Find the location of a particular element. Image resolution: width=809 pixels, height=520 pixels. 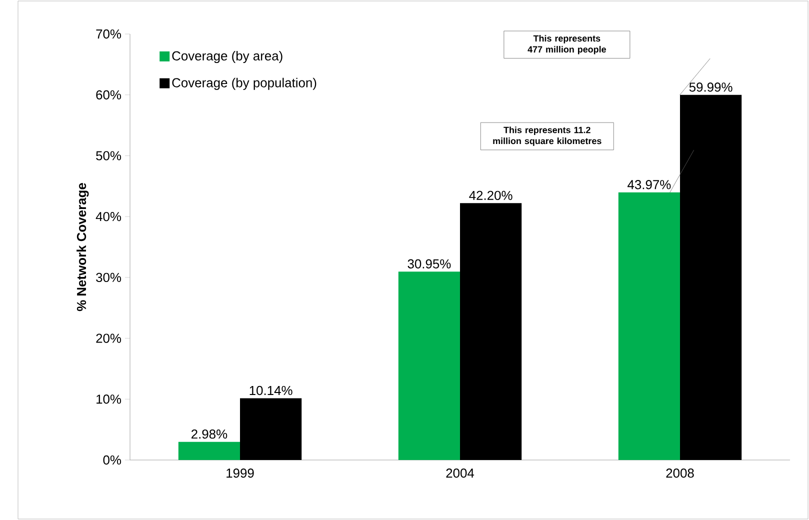

annotation: This represents 11.2 million square kilometres is located at coordinates (547, 136).